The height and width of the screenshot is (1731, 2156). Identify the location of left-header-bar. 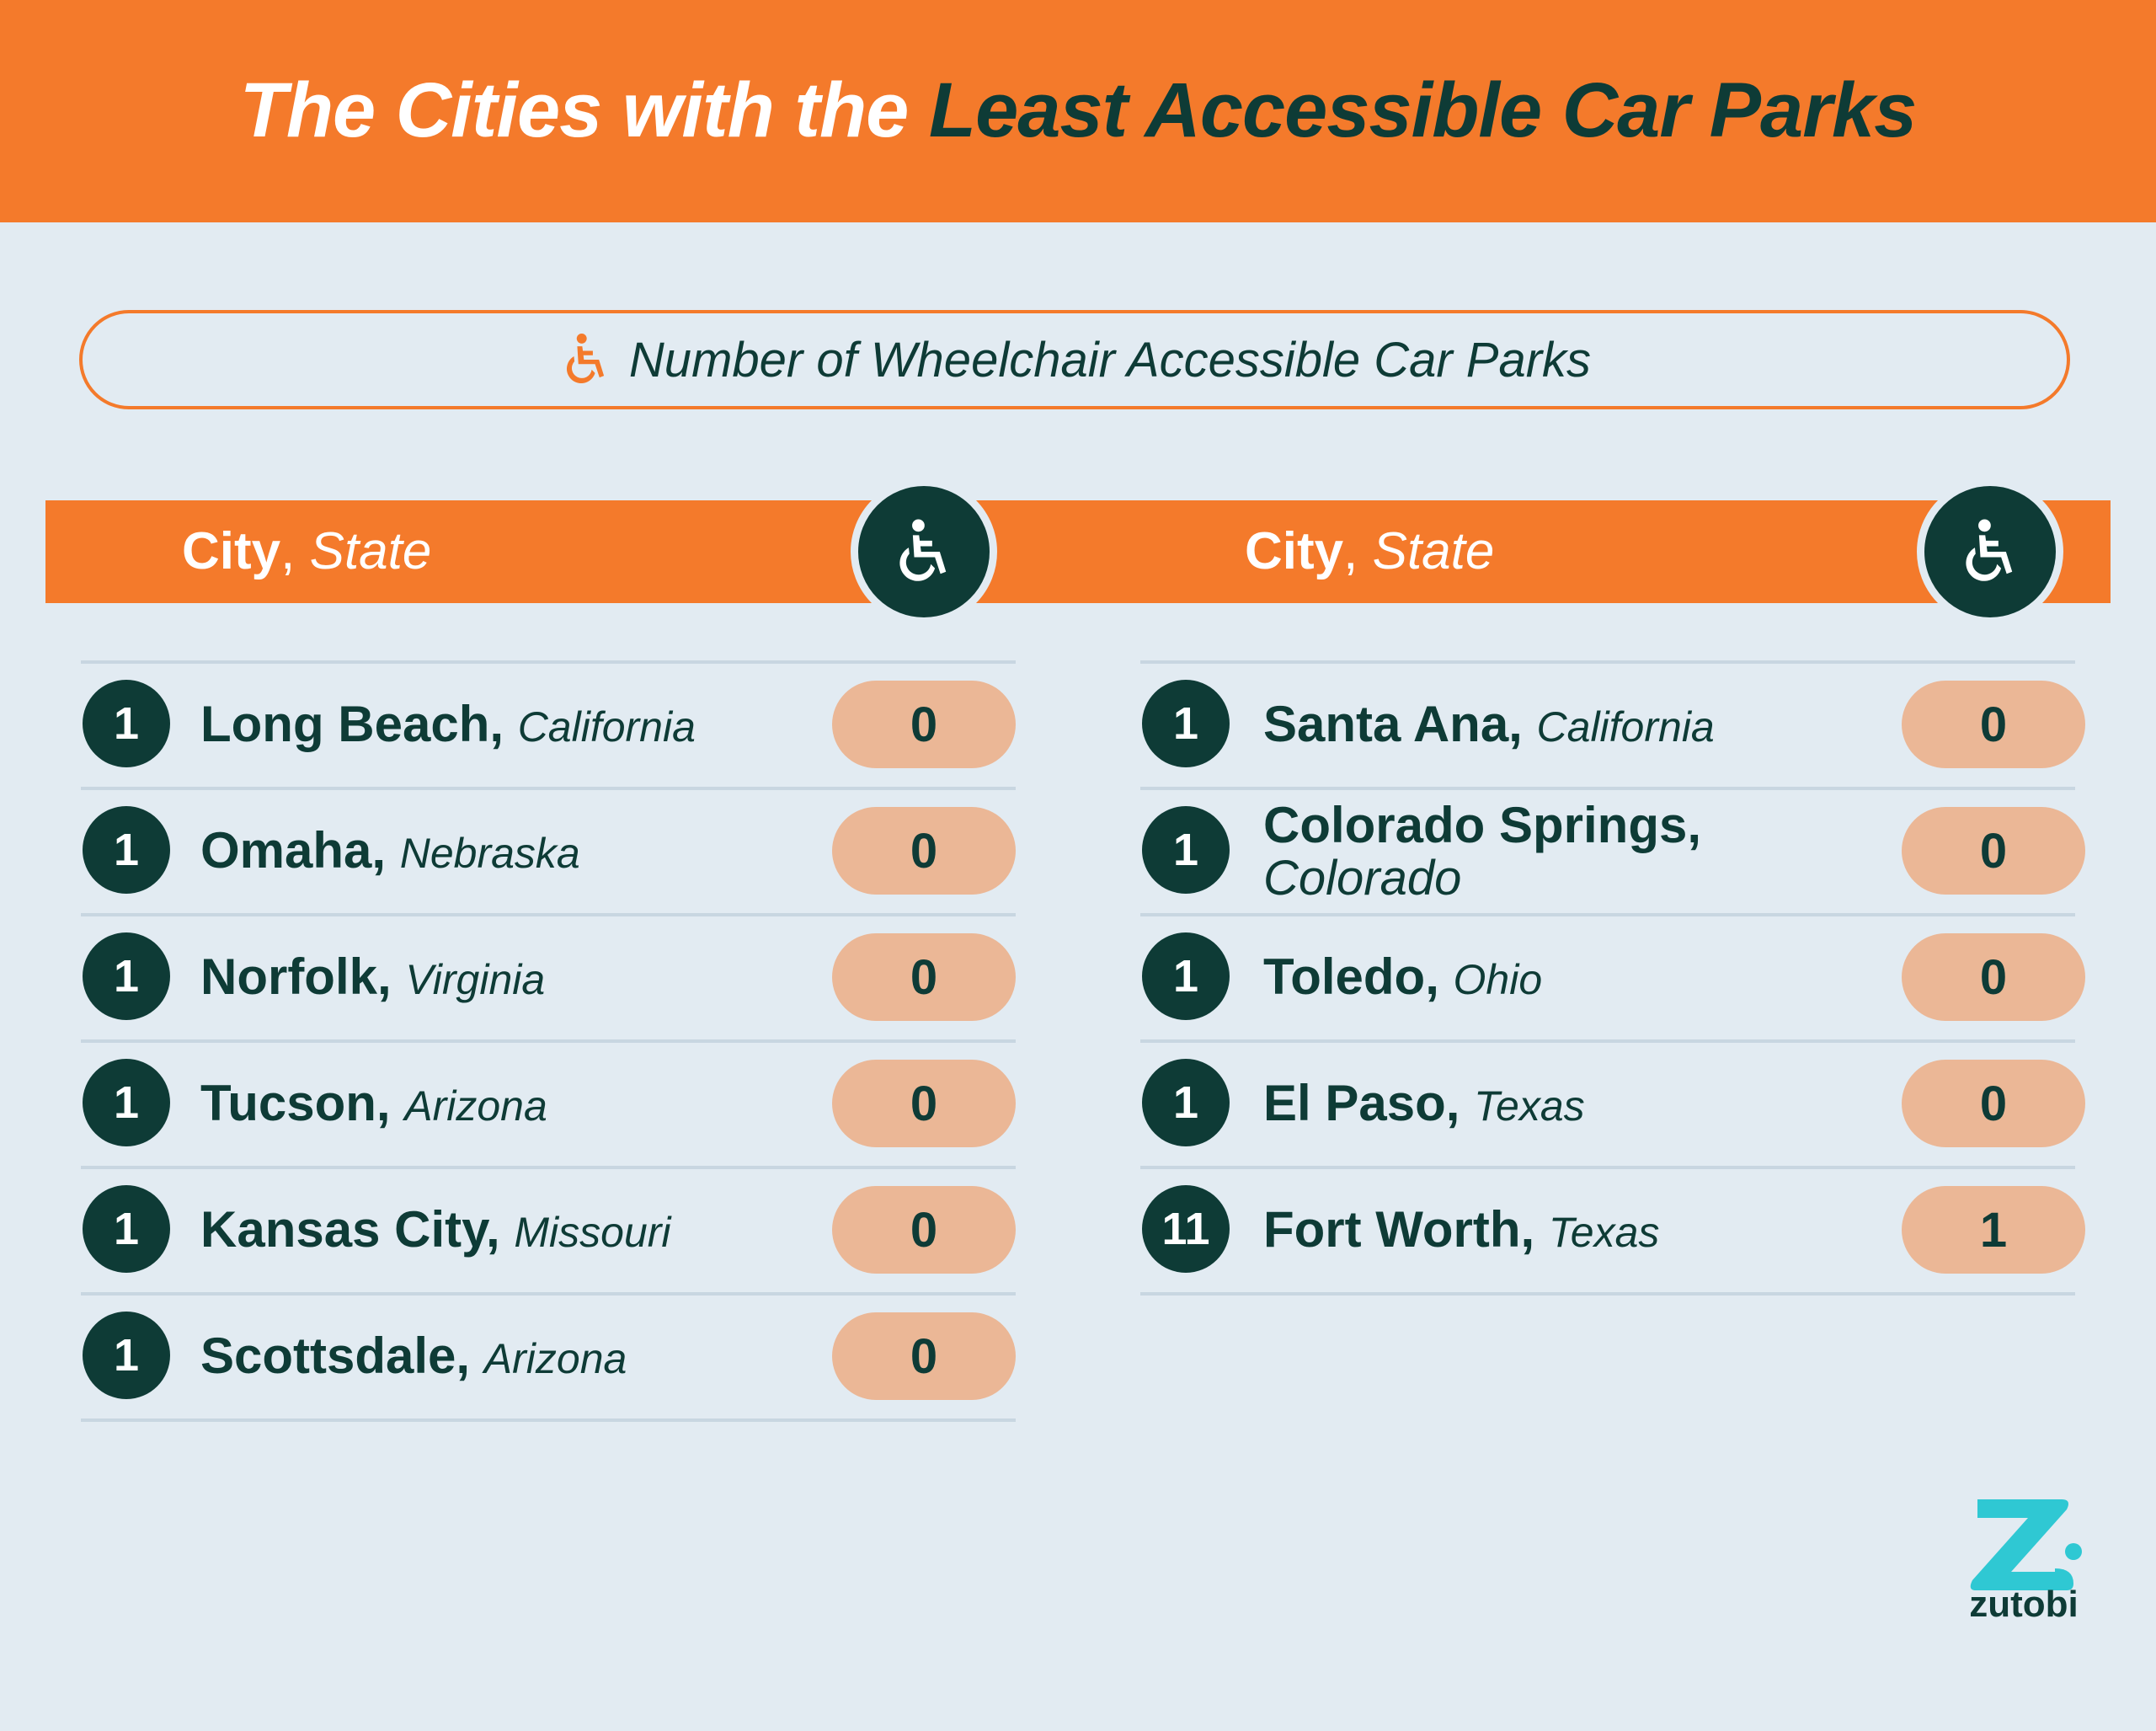
(521, 551).